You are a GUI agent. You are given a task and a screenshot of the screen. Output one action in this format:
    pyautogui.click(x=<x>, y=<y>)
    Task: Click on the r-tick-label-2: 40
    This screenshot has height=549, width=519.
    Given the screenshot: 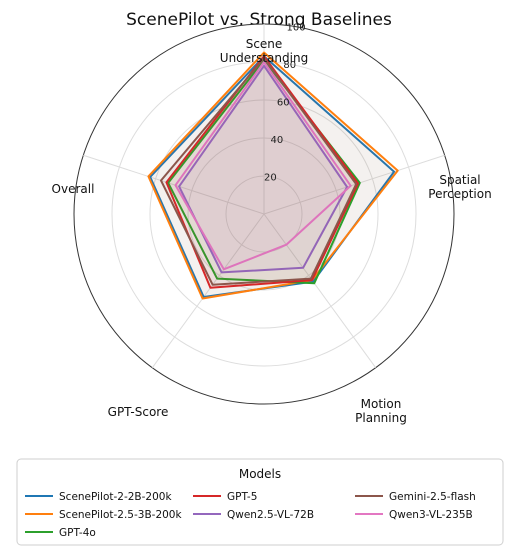 What is the action you would take?
    pyautogui.click(x=277, y=140)
    